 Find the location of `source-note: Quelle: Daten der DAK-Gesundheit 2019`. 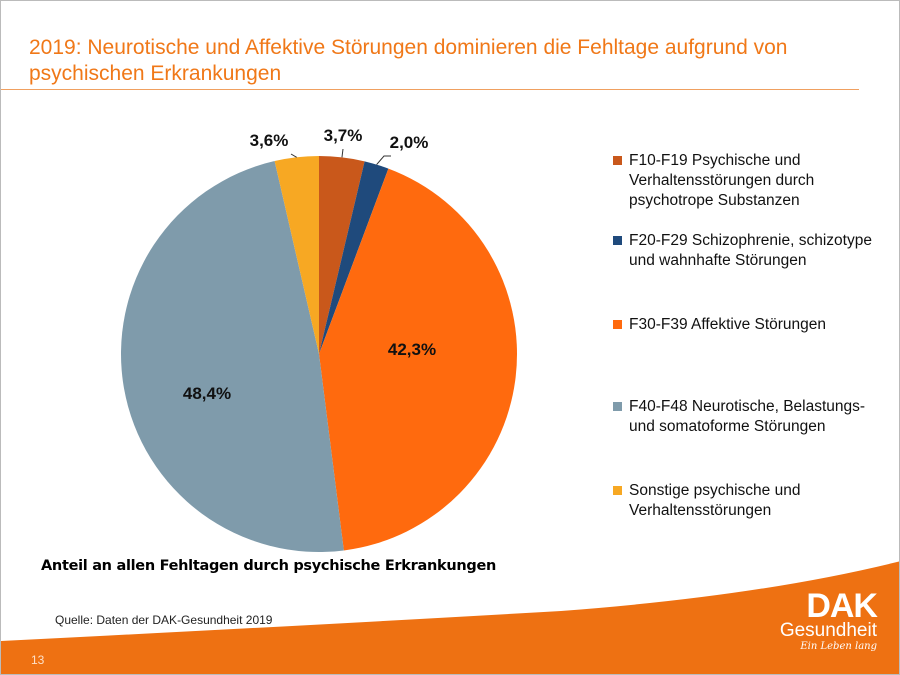

source-note: Quelle: Daten der DAK-Gesundheit 2019 is located at coordinates (164, 620).